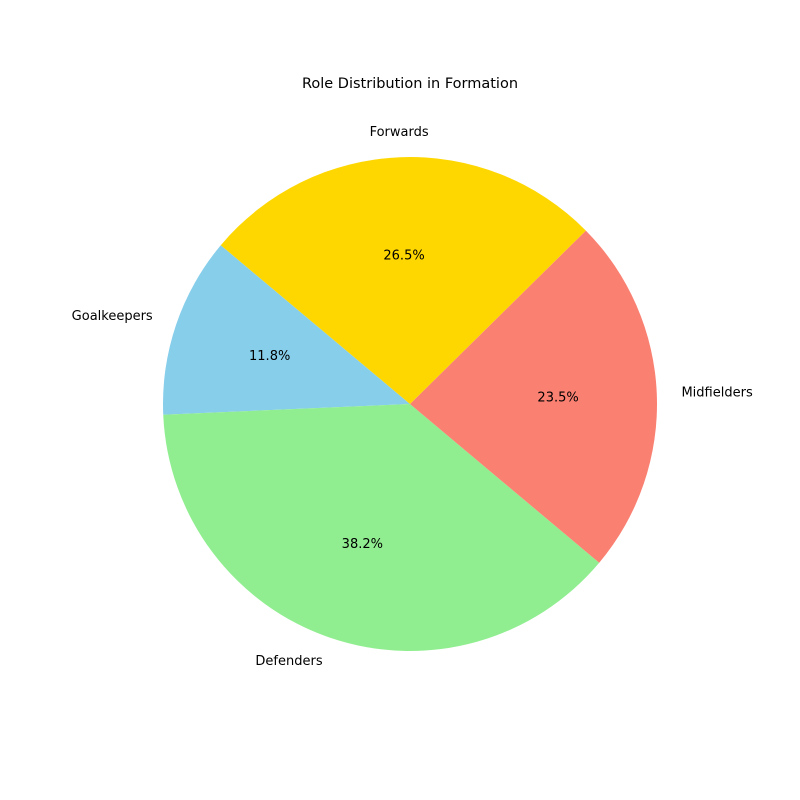 The image size is (800, 800). I want to click on pie-pct-goalkeepers: 11.8%, so click(269, 356).